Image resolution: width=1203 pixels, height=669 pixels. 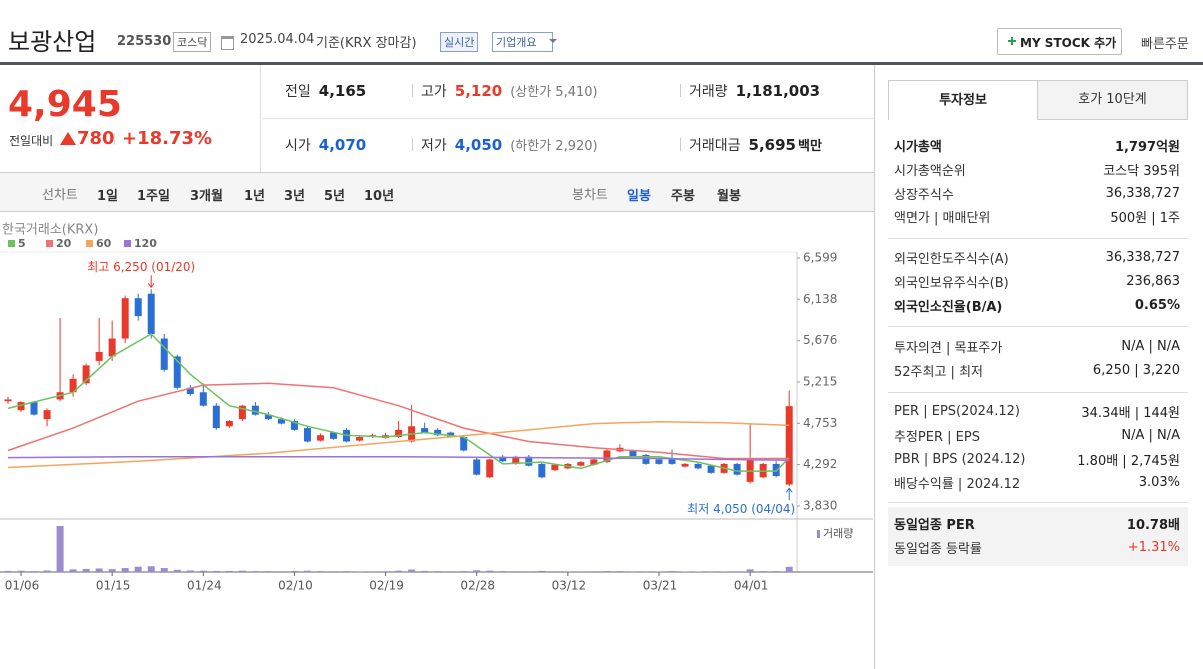 What do you see at coordinates (366, 43) in the screenshot?
I see `basis: 기준(KRX 장마감)` at bounding box center [366, 43].